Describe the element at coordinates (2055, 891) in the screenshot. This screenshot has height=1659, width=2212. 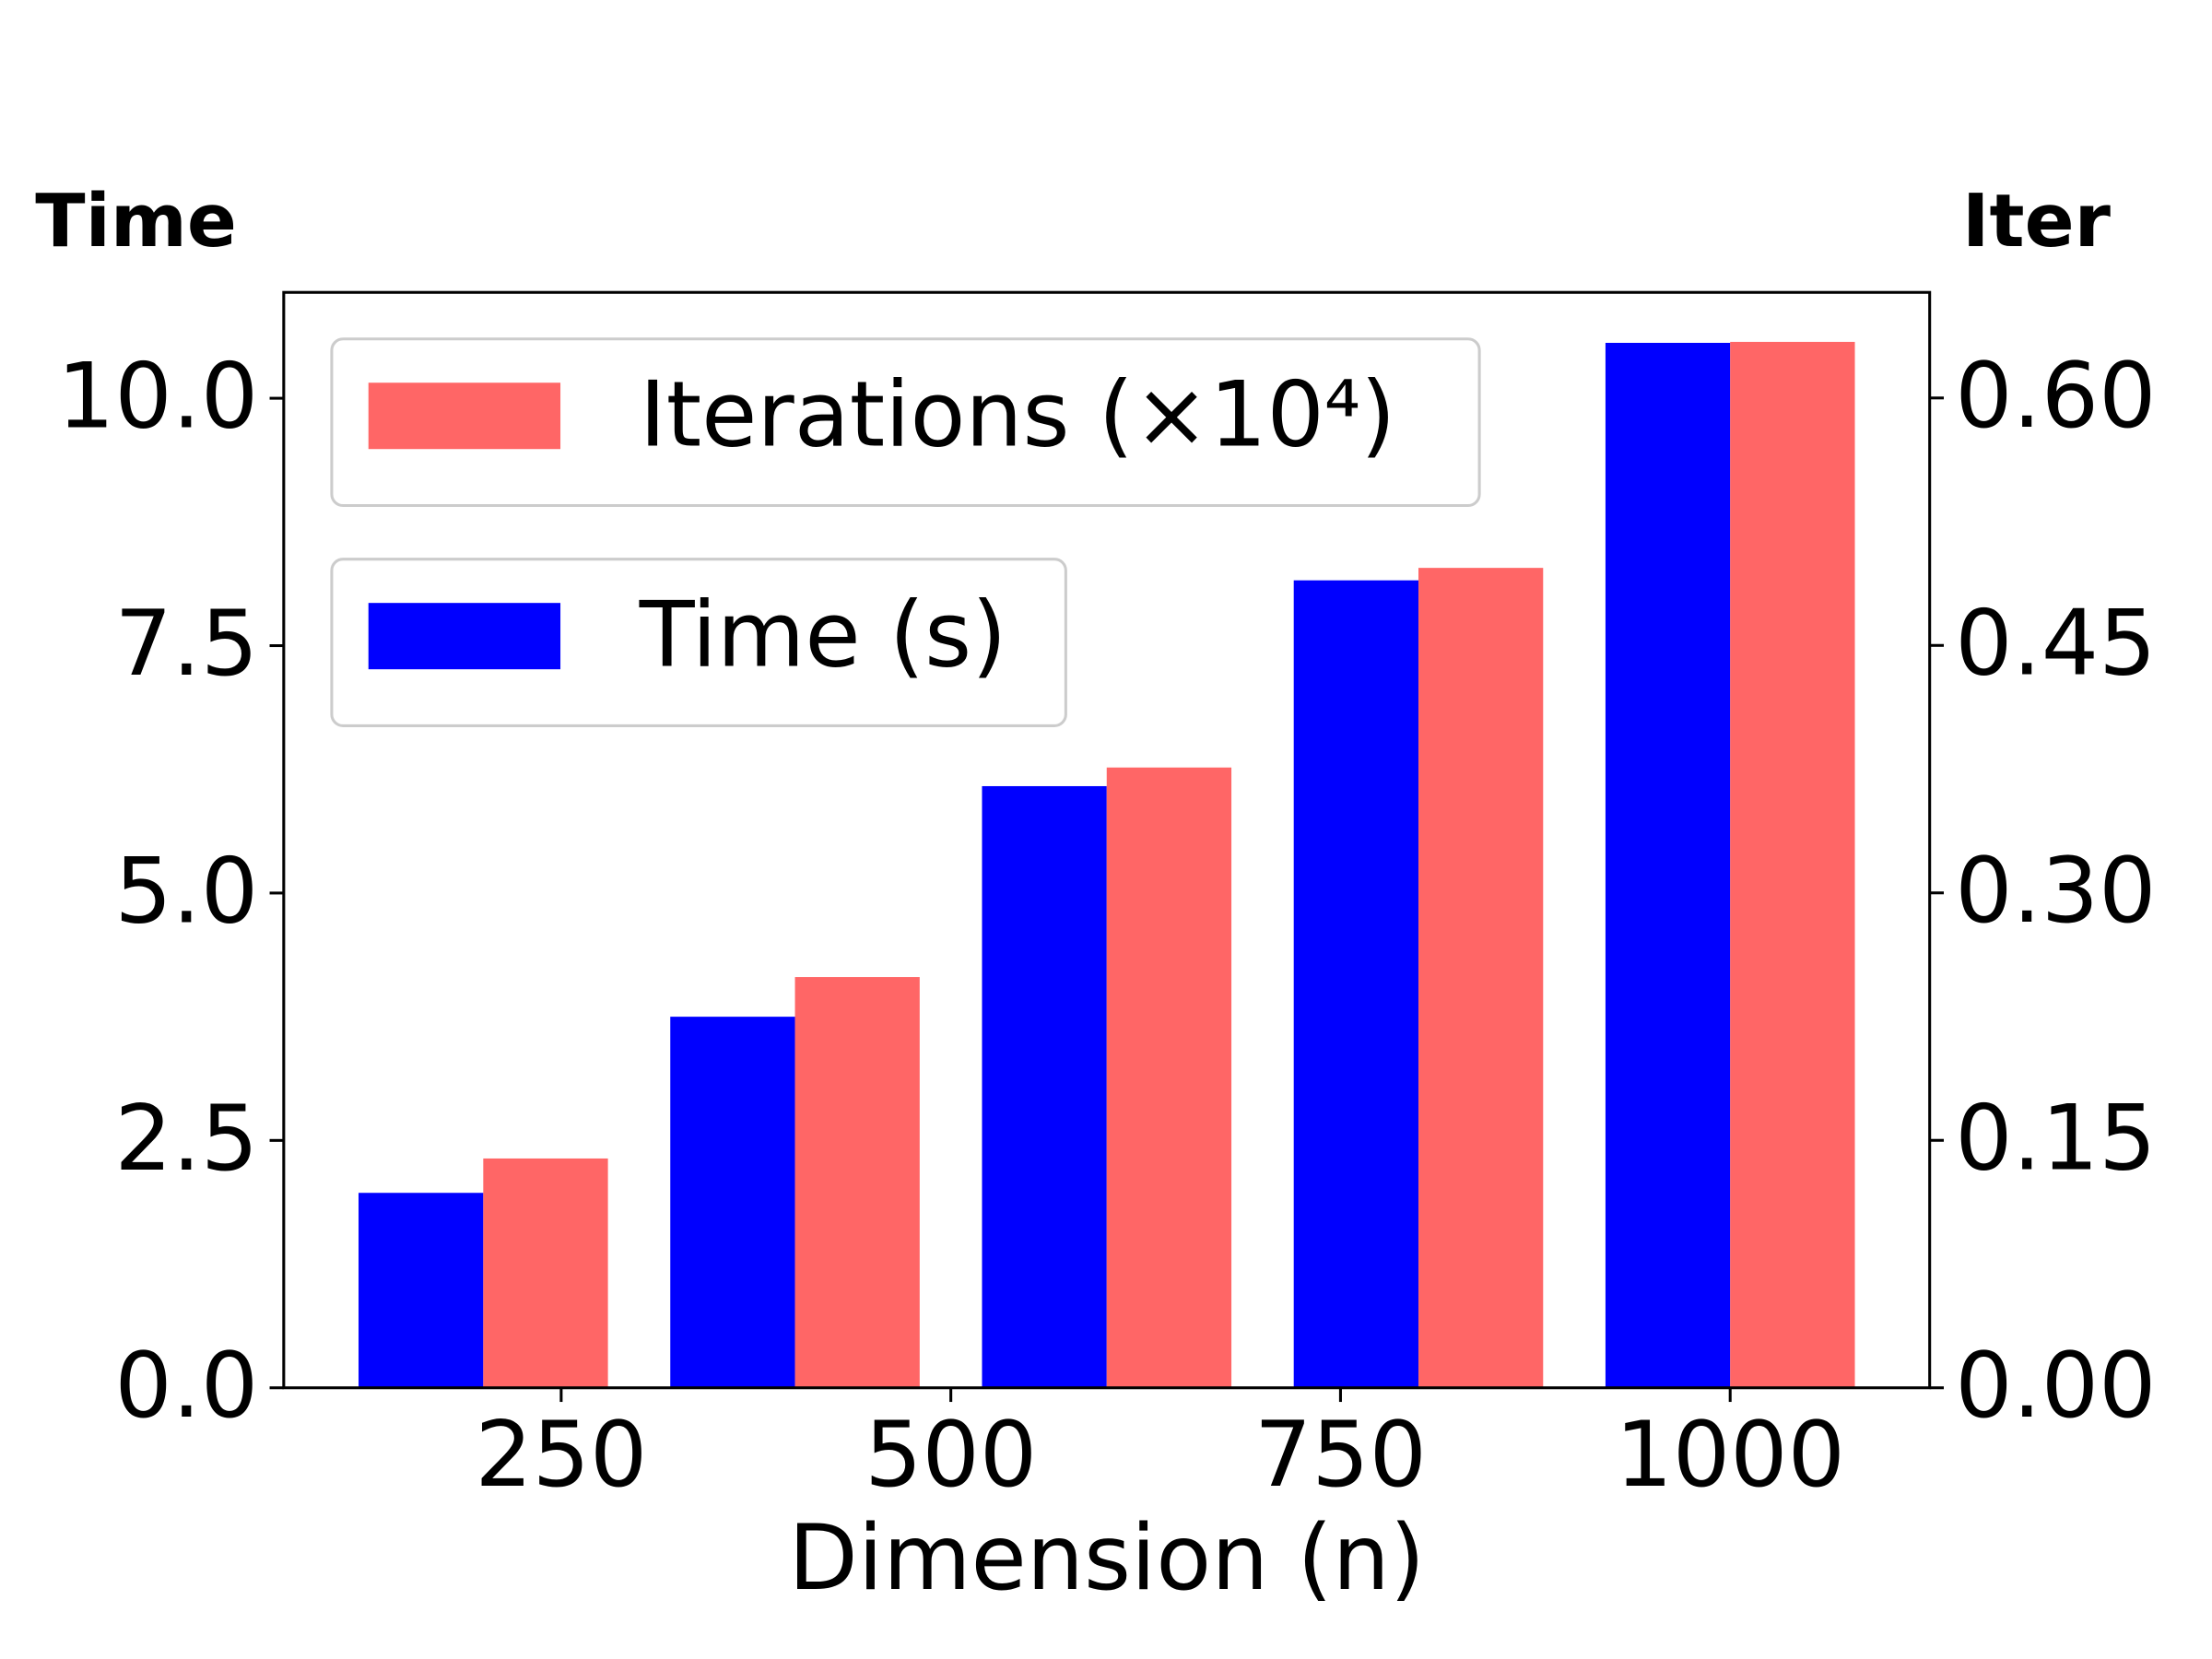
I see `y2-tick-label: 0.30` at that location.